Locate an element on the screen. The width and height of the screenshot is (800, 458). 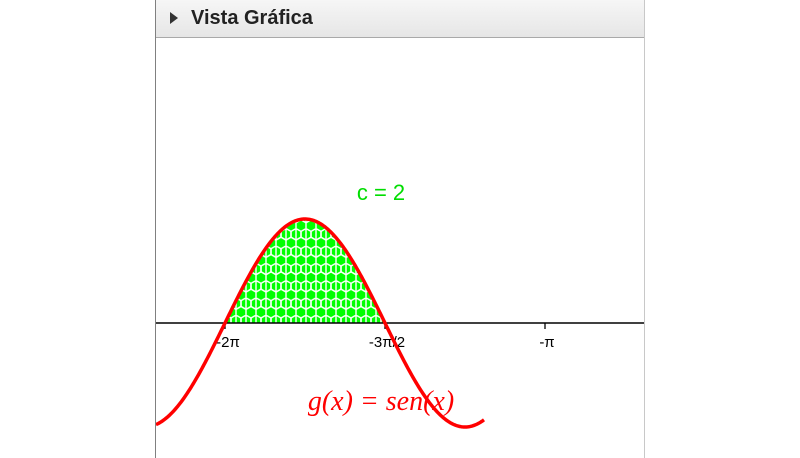
collapse-triangle-icon is located at coordinates (174, 18).